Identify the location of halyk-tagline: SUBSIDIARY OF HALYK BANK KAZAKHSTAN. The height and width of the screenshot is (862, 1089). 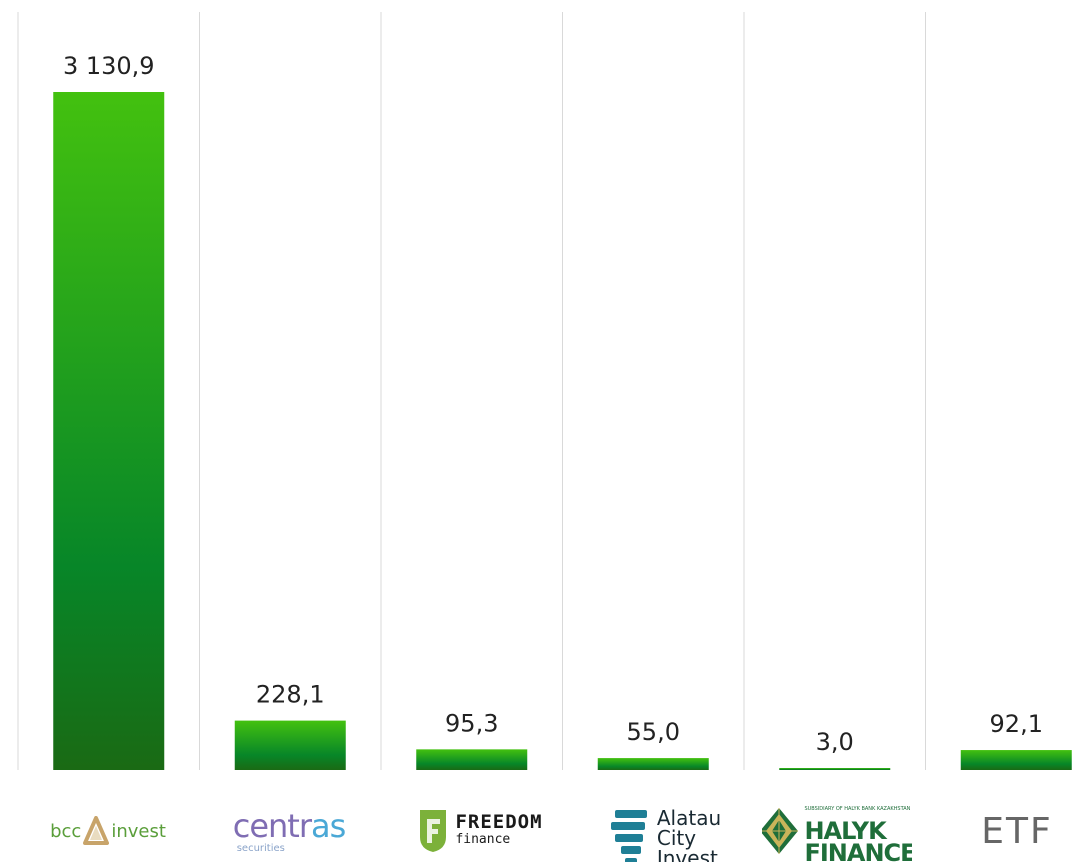
(857, 809).